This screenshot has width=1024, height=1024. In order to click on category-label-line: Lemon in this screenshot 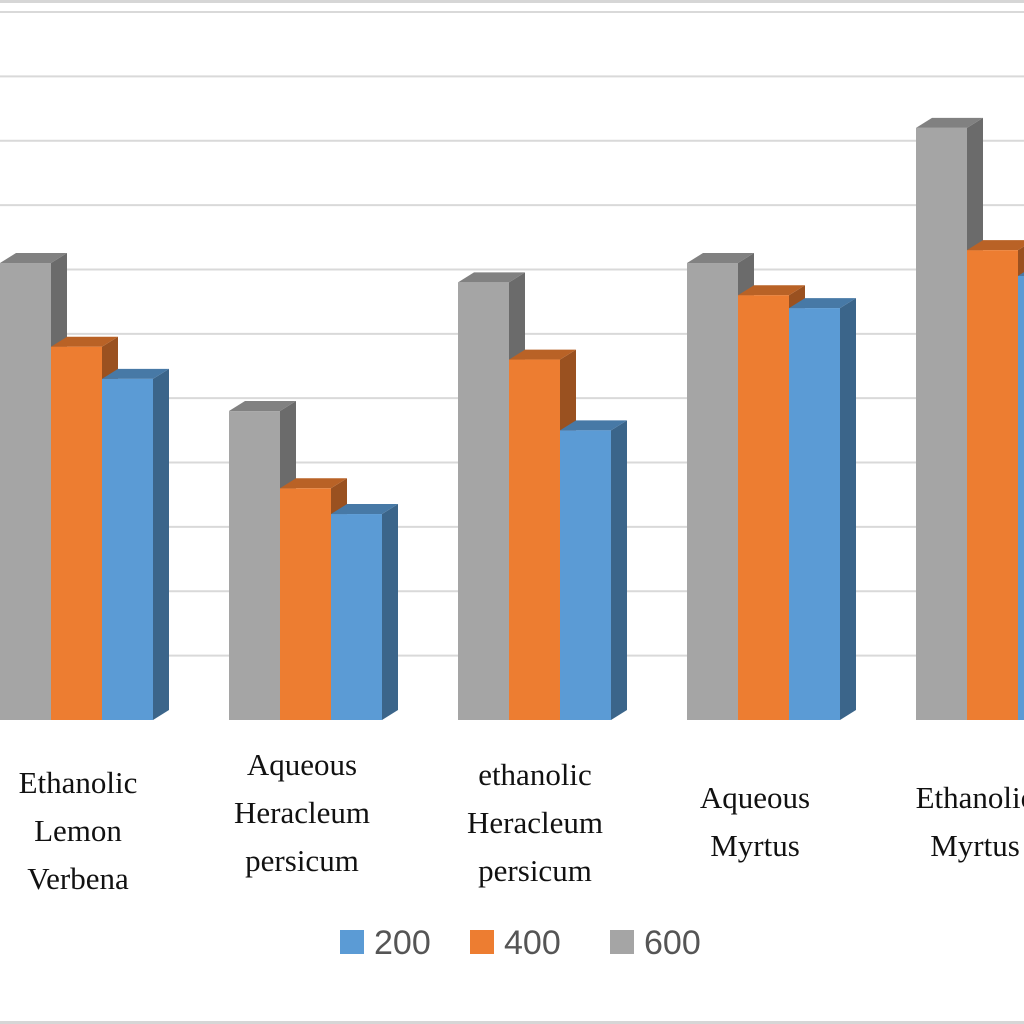, I will do `click(78, 830)`.